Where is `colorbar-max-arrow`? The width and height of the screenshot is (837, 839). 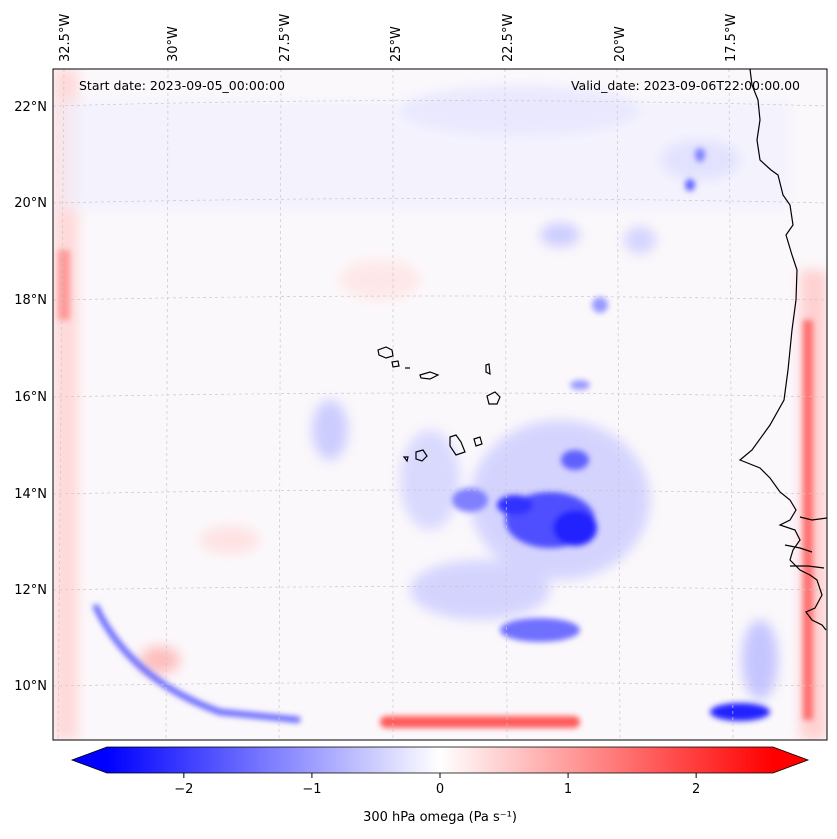
colorbar-max-arrow is located at coordinates (790, 760).